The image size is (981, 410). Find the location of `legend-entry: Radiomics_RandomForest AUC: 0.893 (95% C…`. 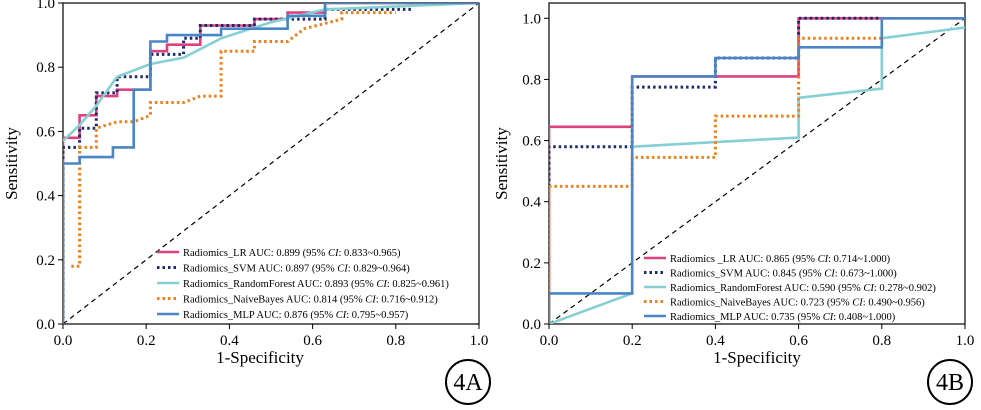

legend-entry: Radiomics_RandomForest AUC: 0.893 (95% C… is located at coordinates (316, 284).